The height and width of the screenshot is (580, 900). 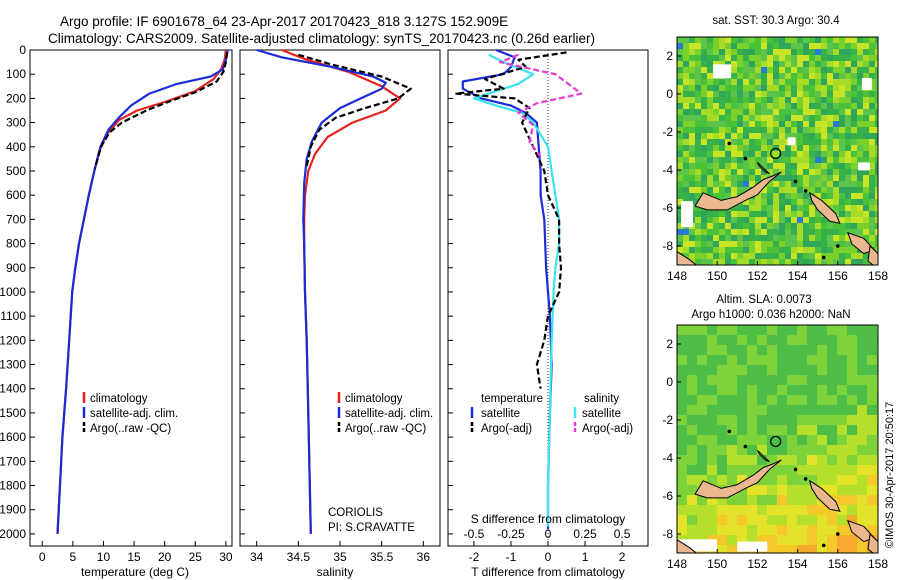 I want to click on x-tick-label: 1, so click(x=585, y=557).